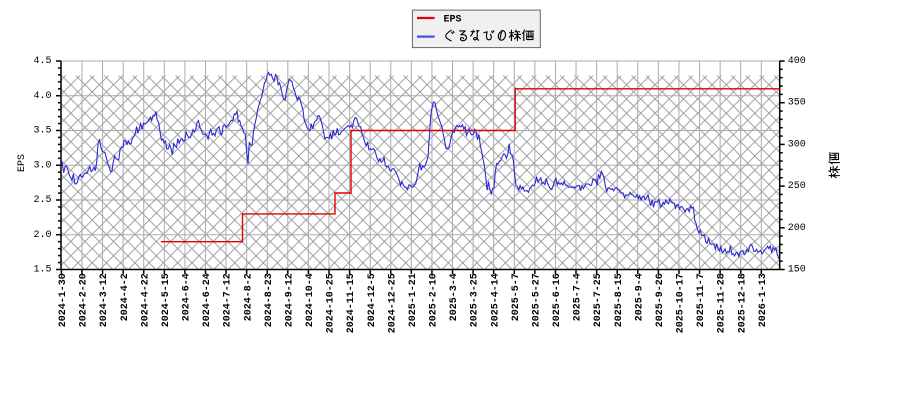 The height and width of the screenshot is (400, 900). What do you see at coordinates (145, 300) in the screenshot?
I see `svg-text: 2024-4-22` at bounding box center [145, 300].